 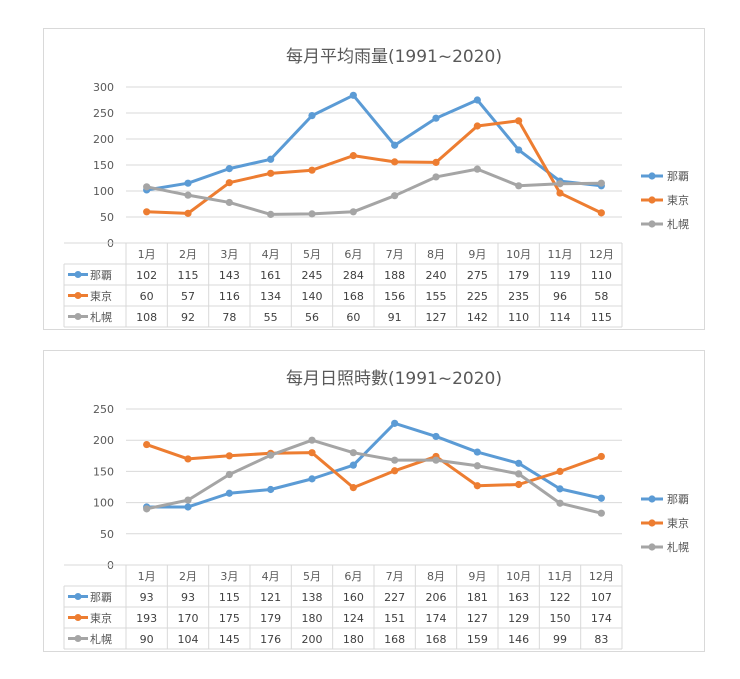 What do you see at coordinates (560, 597) in the screenshot?
I see `table-cell-value: 122` at bounding box center [560, 597].